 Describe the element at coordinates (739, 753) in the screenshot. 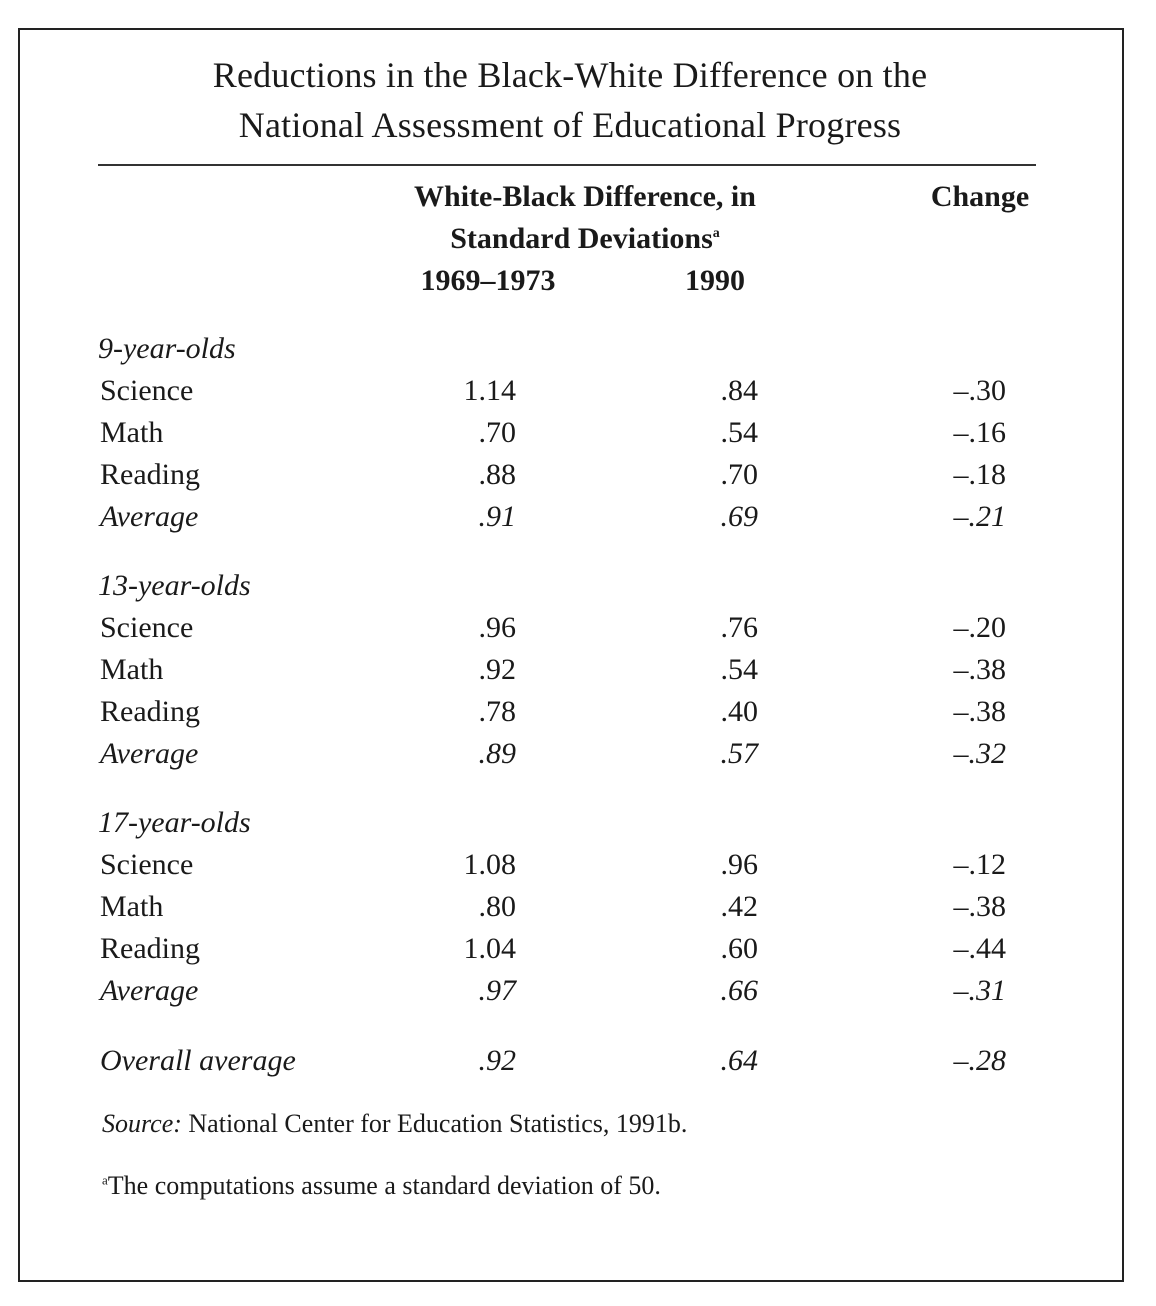

I see `value-1990: .57` at that location.